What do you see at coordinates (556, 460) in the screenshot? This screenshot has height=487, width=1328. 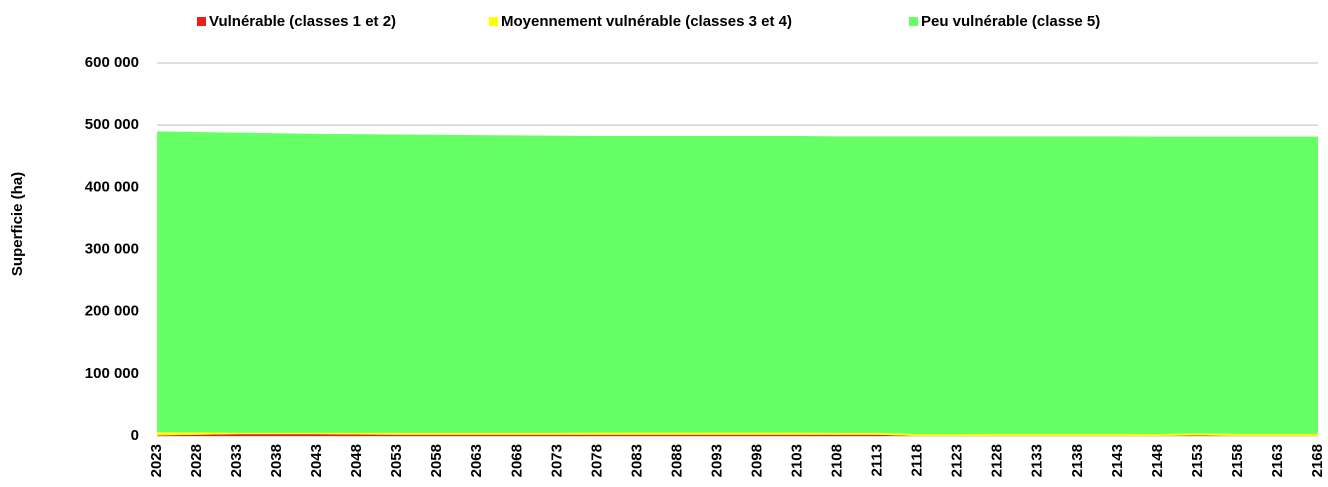 I see `x-tick-label: 2073` at bounding box center [556, 460].